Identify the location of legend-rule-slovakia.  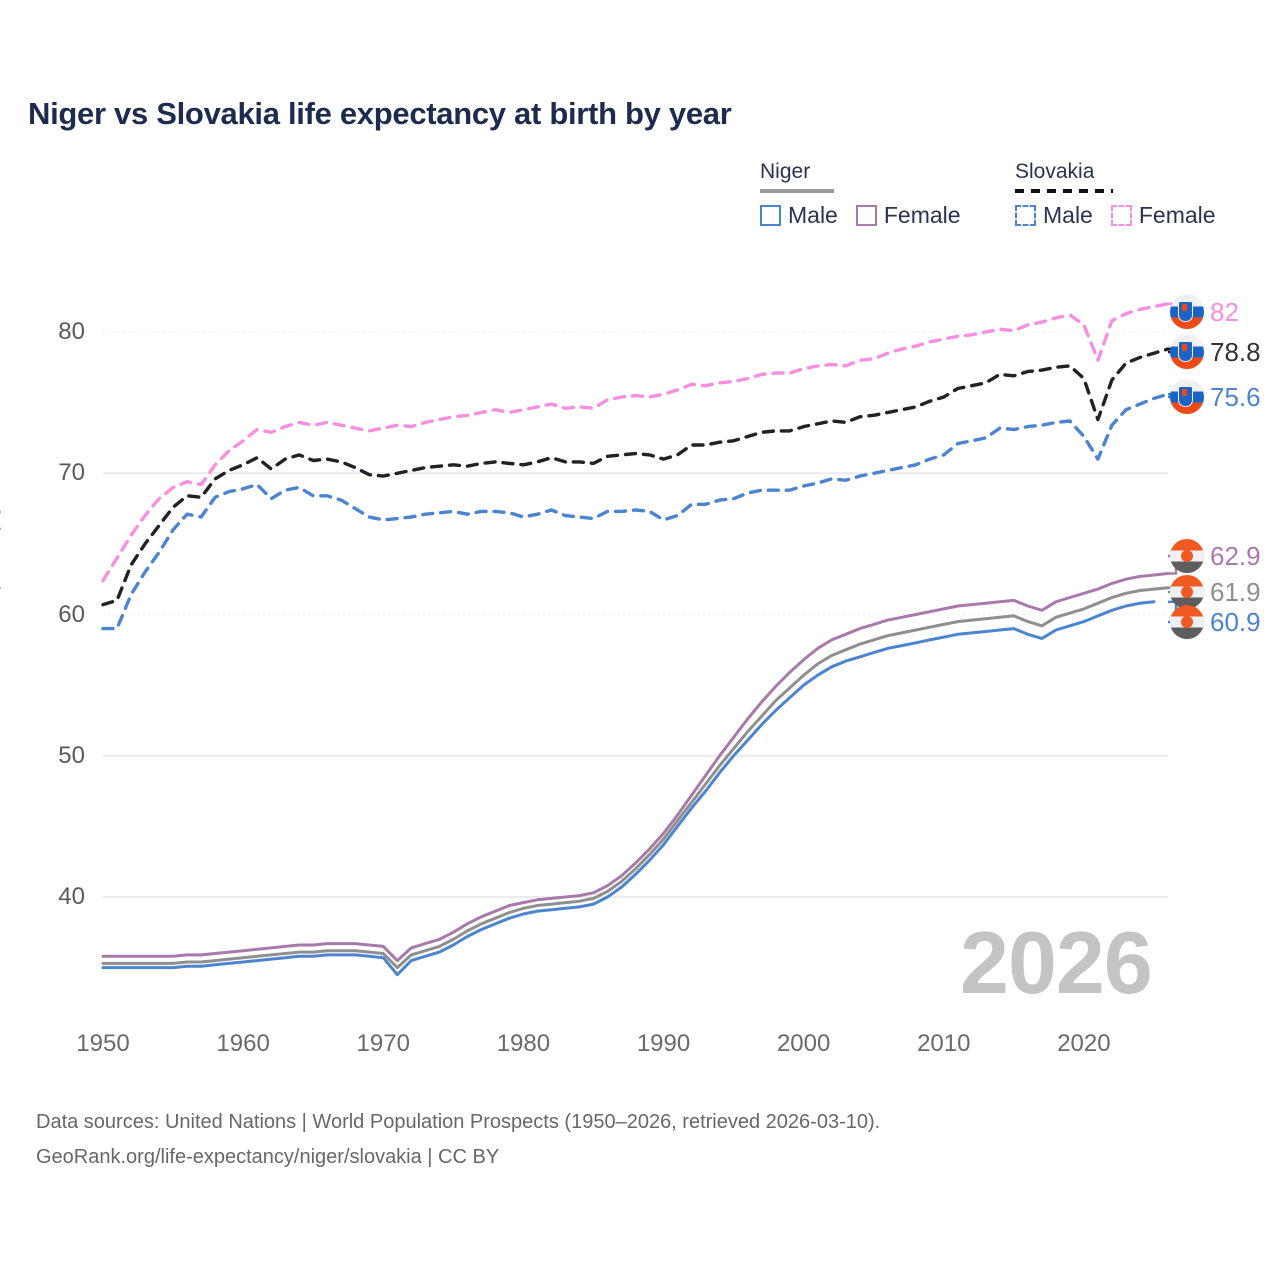
(1064, 191).